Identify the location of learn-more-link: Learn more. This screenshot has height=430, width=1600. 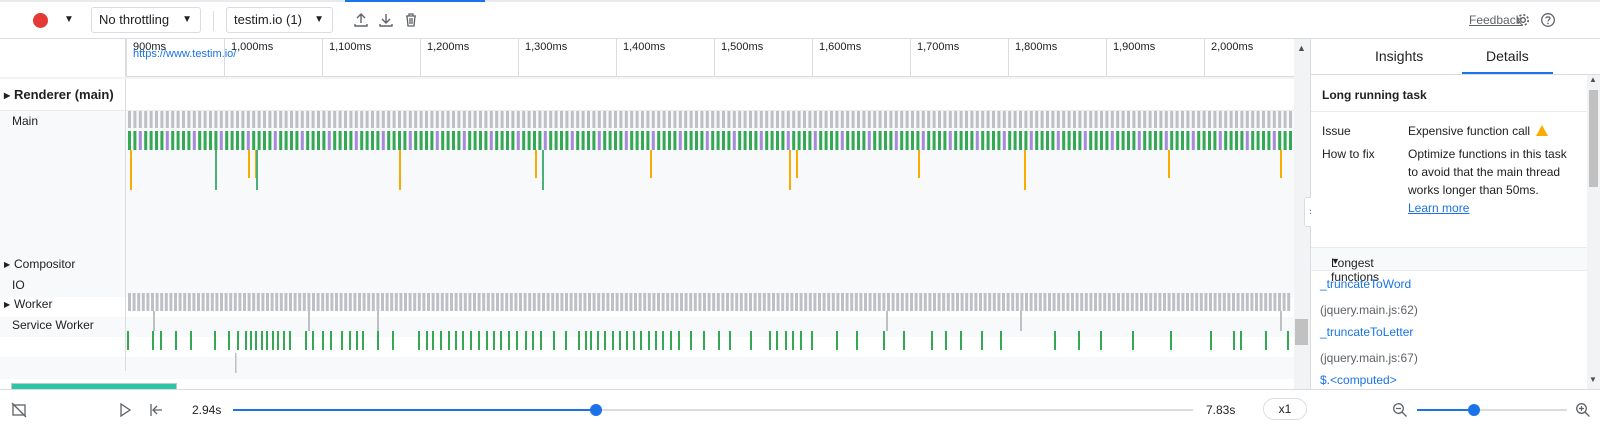
(1439, 208).